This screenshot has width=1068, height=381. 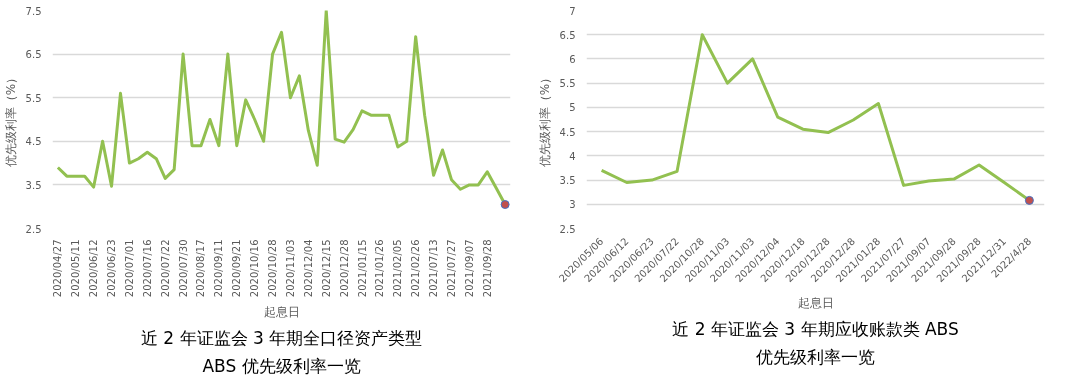 What do you see at coordinates (273, 268) in the screenshot?
I see `x-tick-label: 2020/10/28` at bounding box center [273, 268].